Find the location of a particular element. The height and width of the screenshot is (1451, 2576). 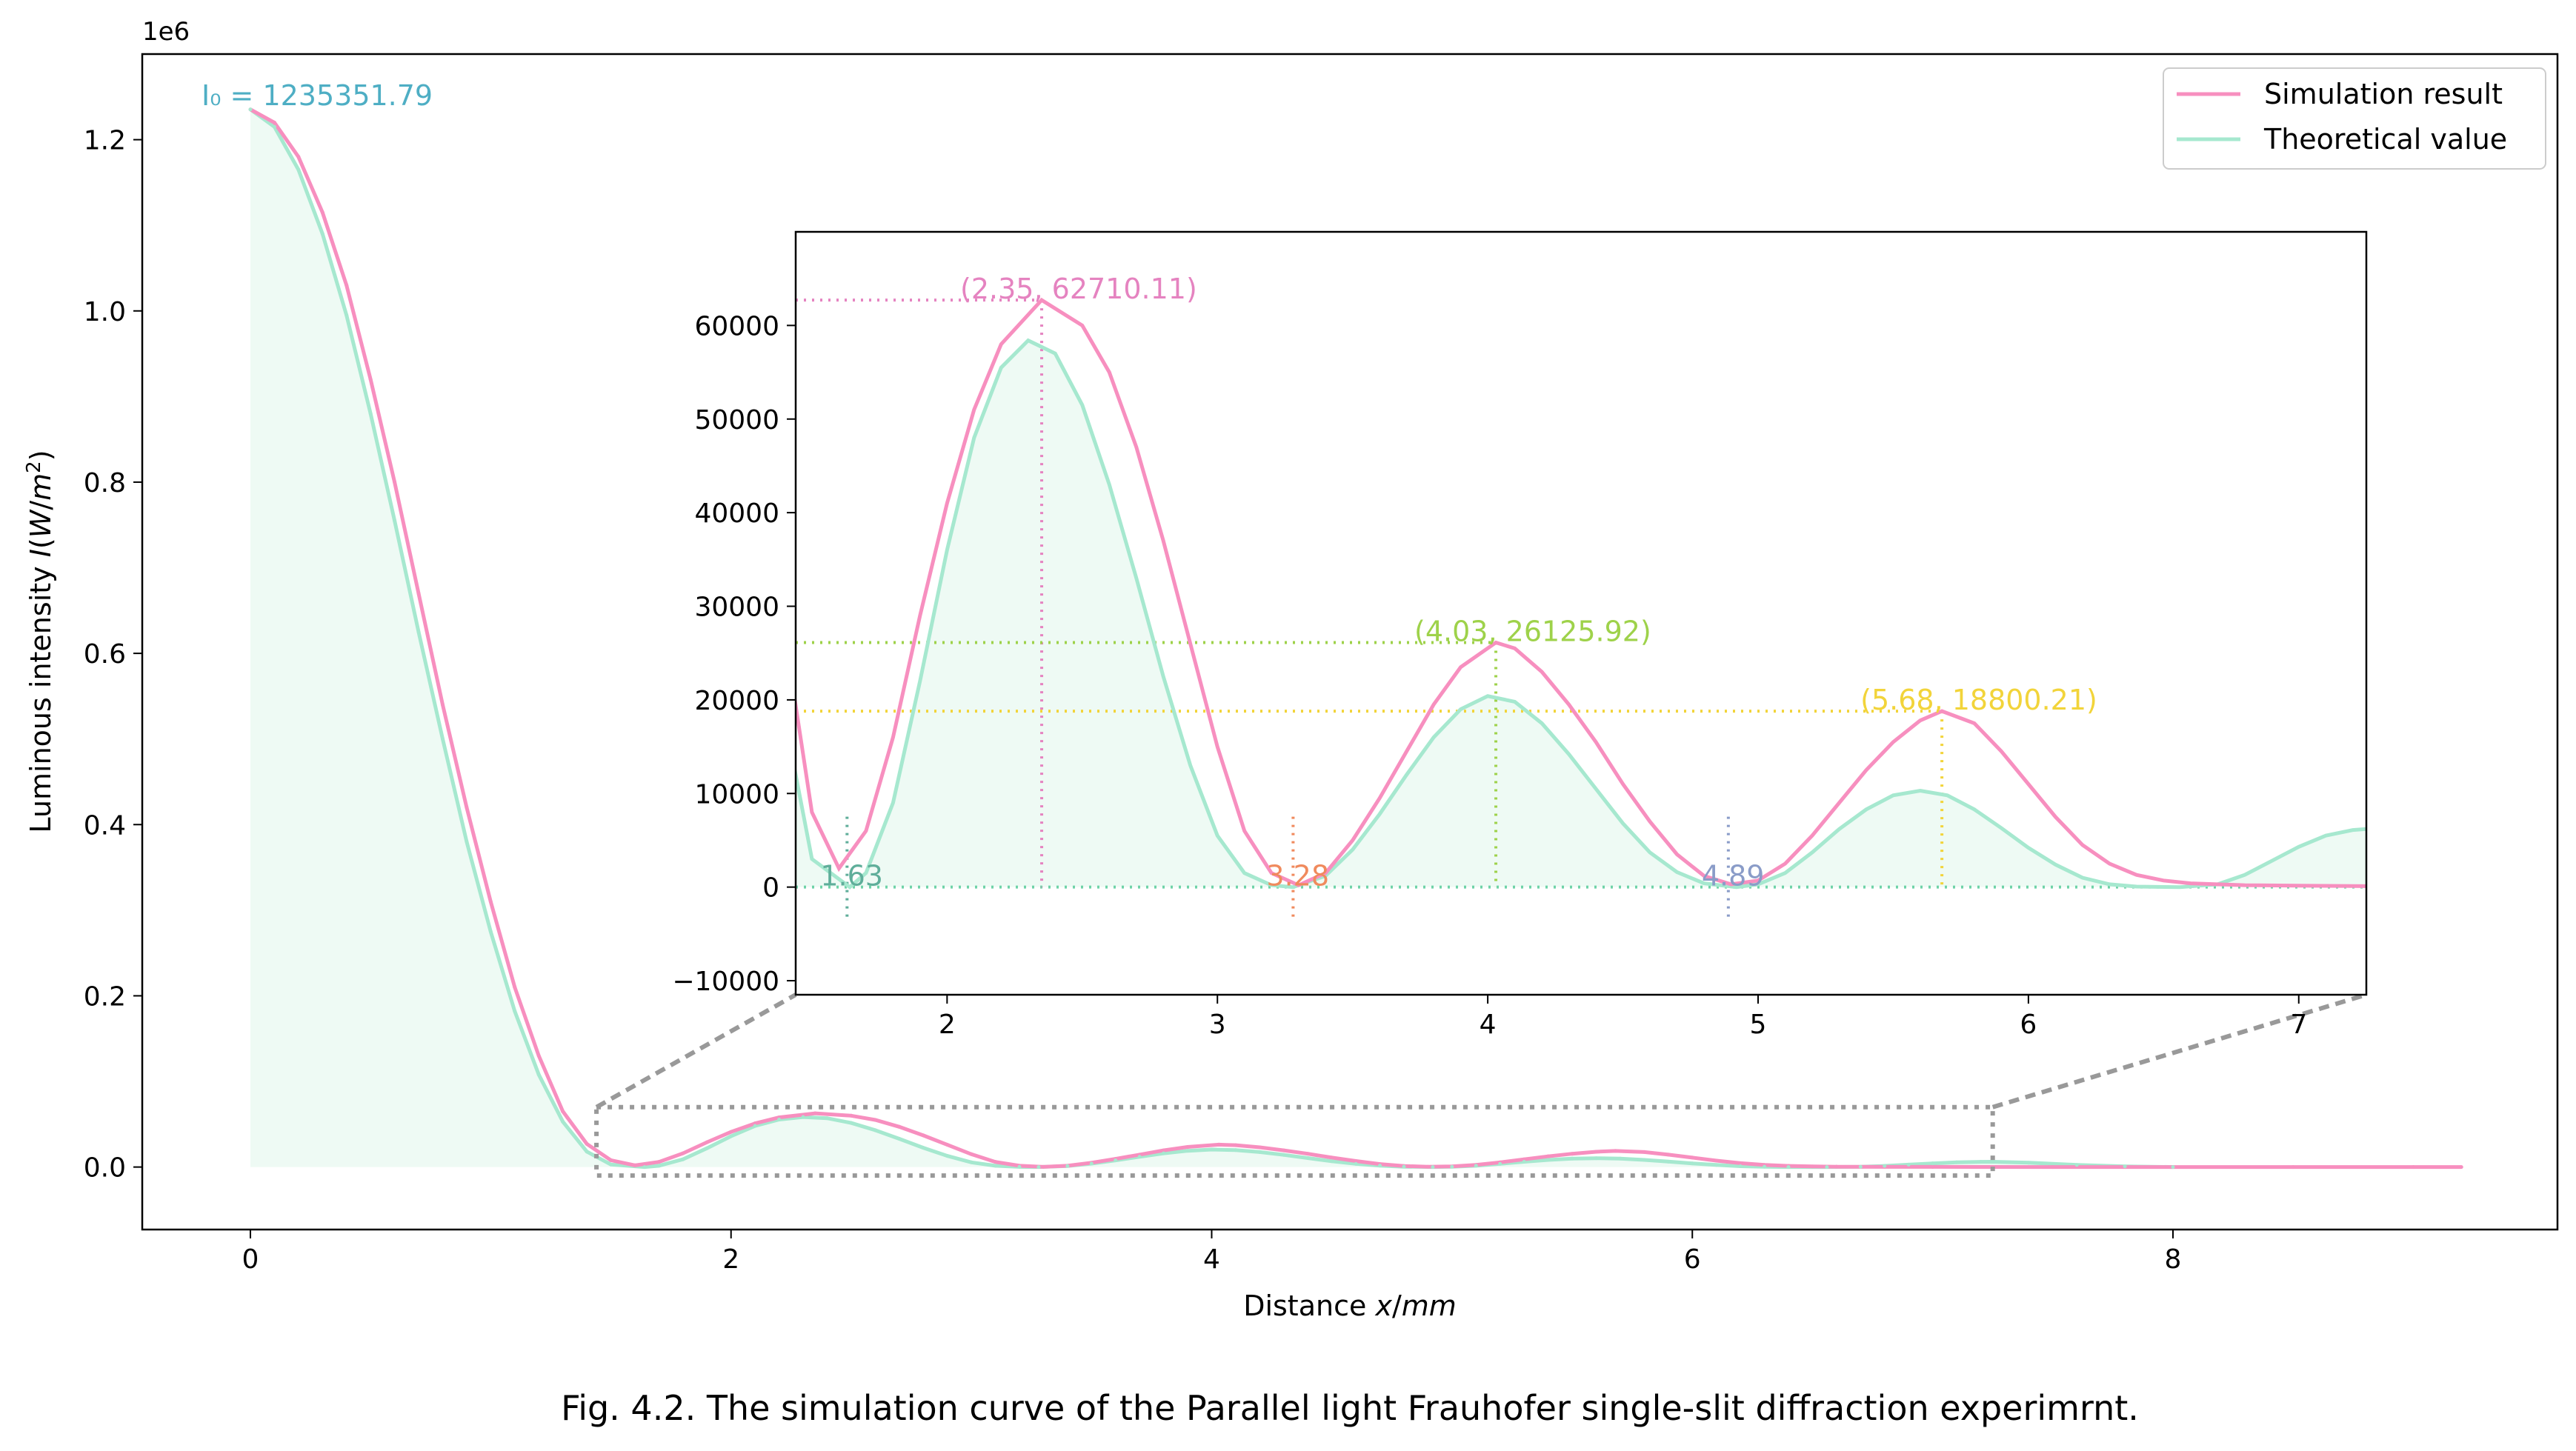

y-offset-label: 1e6 is located at coordinates (166, 32).